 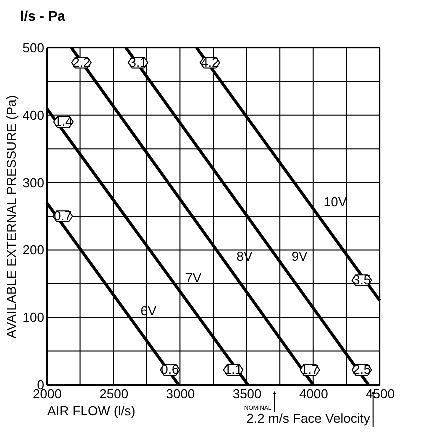 I want to click on x-tick-label: 3000, so click(x=181, y=394).